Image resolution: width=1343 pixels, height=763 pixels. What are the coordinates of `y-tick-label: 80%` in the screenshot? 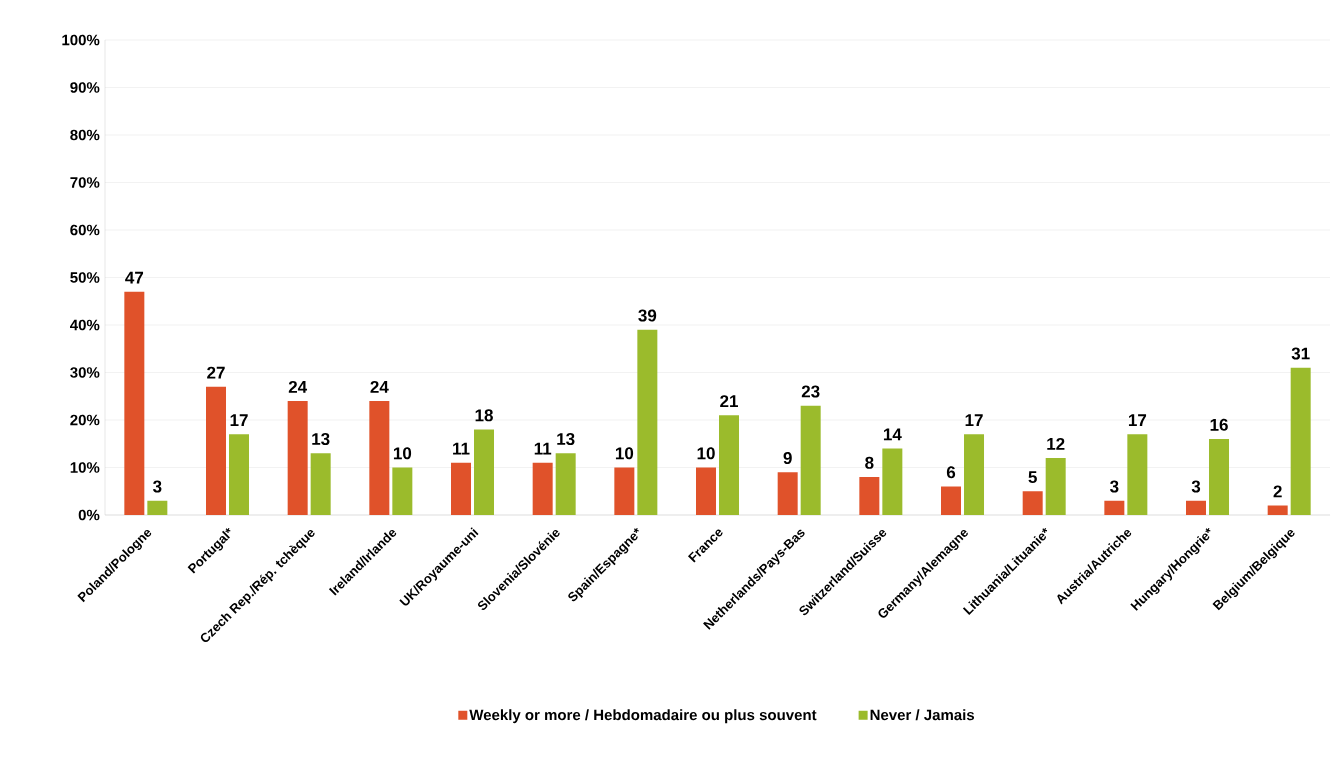 It's located at (85, 135).